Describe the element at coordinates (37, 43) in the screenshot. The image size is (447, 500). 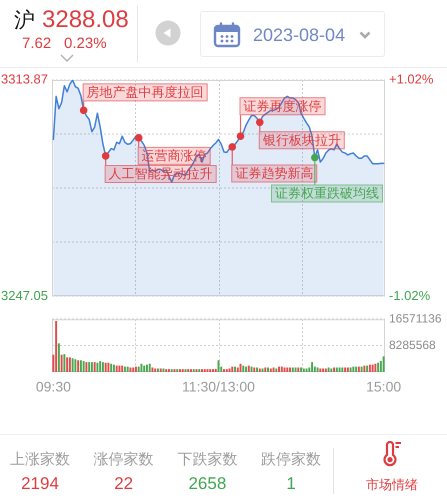
I see `text: 7.62` at that location.